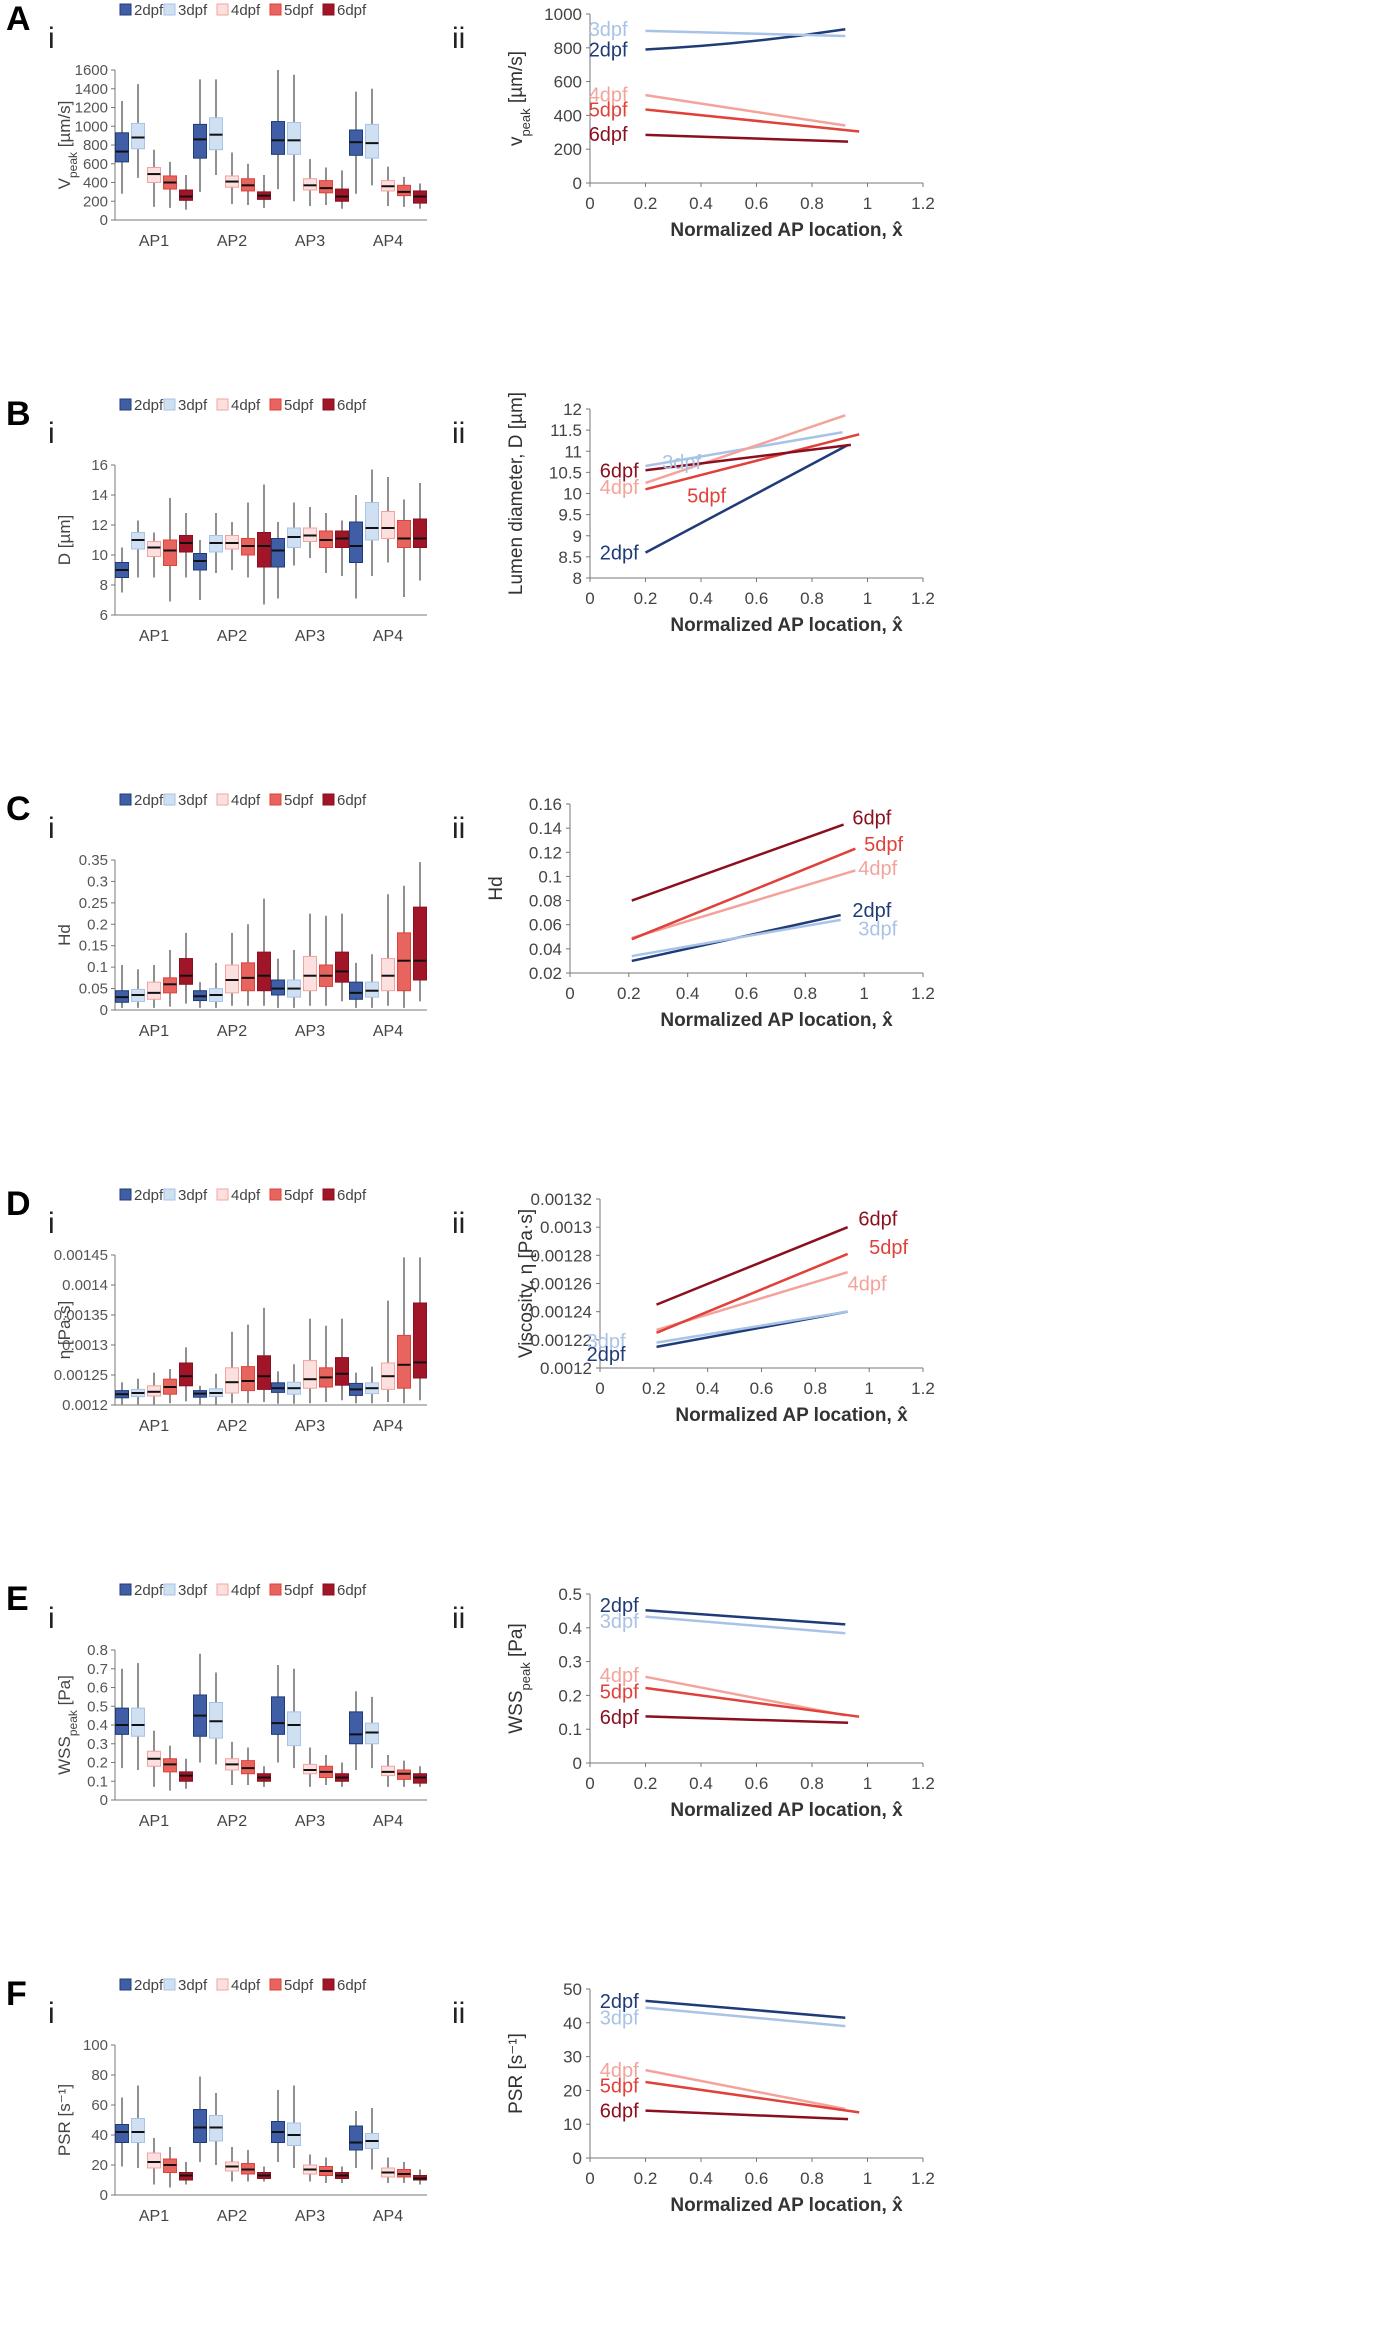 This screenshot has width=1387, height=2327. What do you see at coordinates (17, 1599) in the screenshot?
I see `panel-label: E` at bounding box center [17, 1599].